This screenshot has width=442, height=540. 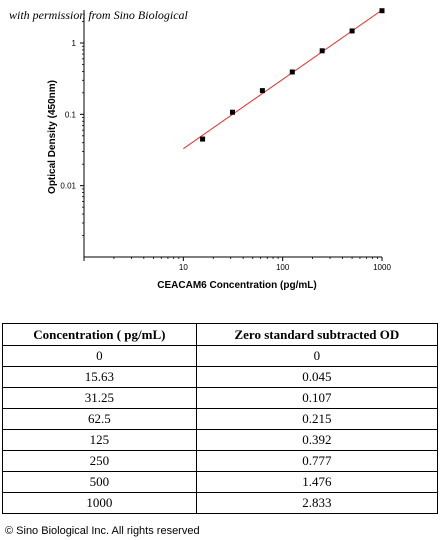 I want to click on x-axis-label: CEACAM6 Concentration (pg/mL), so click(x=236, y=285).